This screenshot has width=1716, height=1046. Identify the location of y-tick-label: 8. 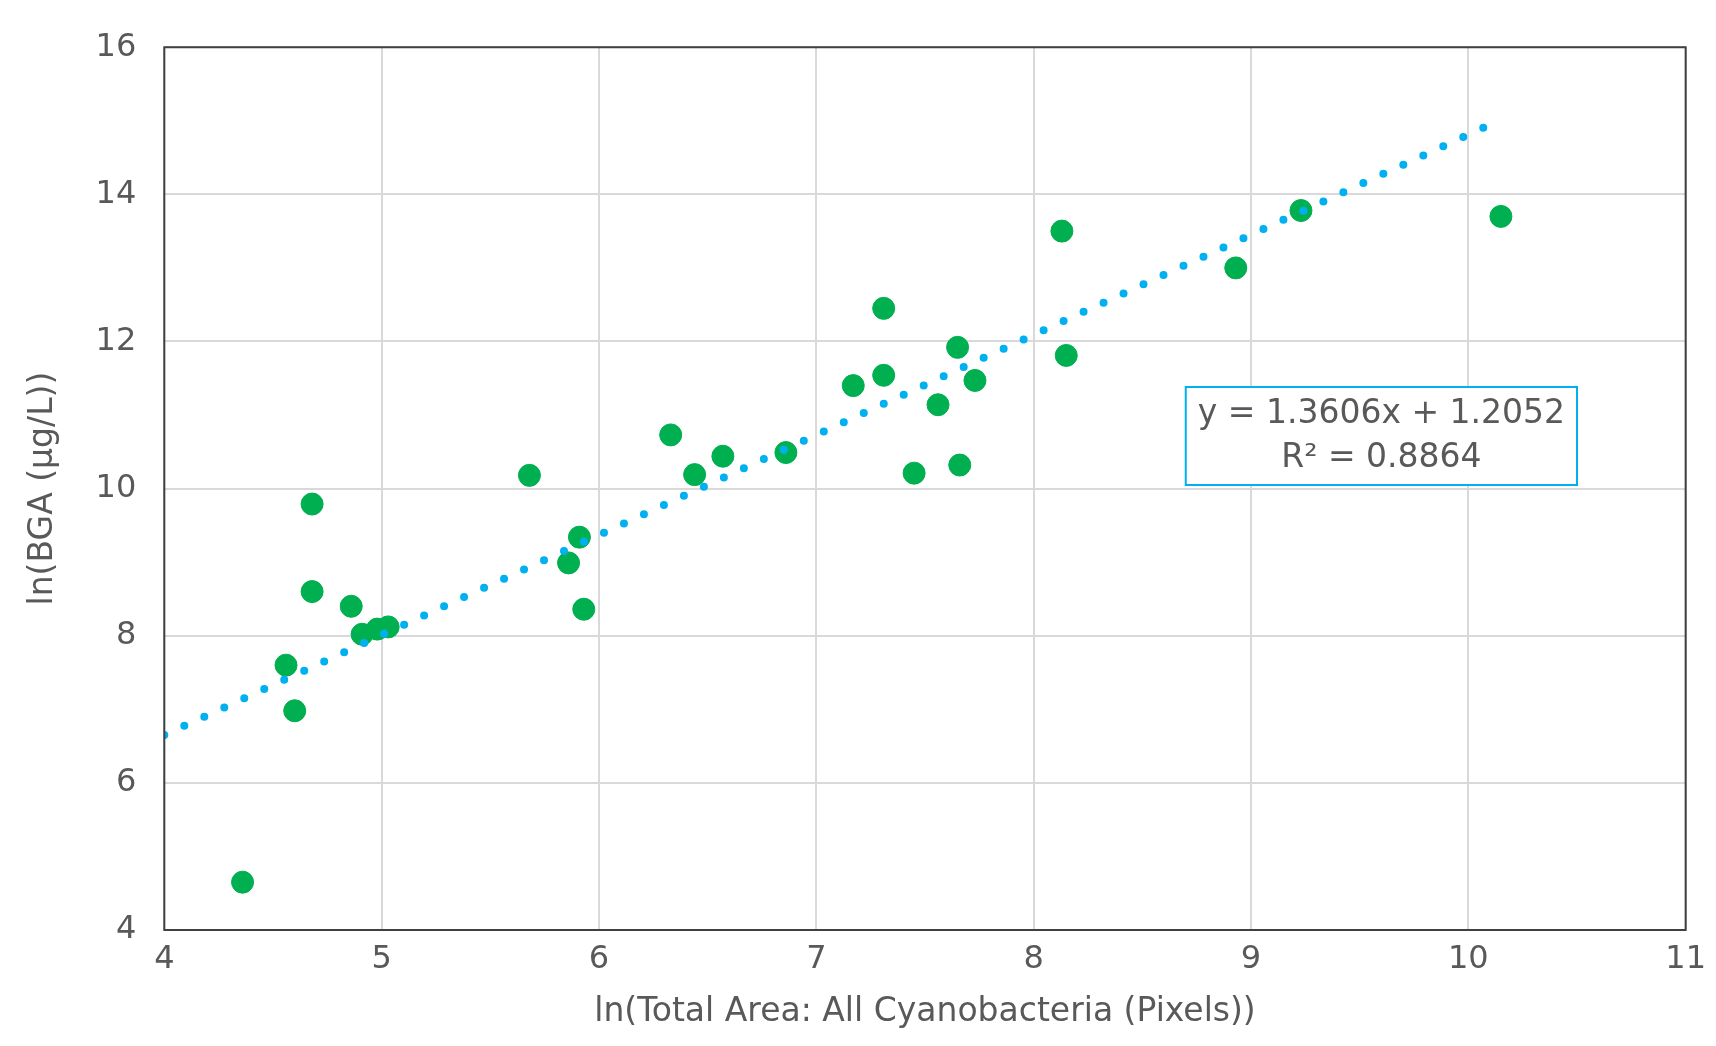
(126, 633).